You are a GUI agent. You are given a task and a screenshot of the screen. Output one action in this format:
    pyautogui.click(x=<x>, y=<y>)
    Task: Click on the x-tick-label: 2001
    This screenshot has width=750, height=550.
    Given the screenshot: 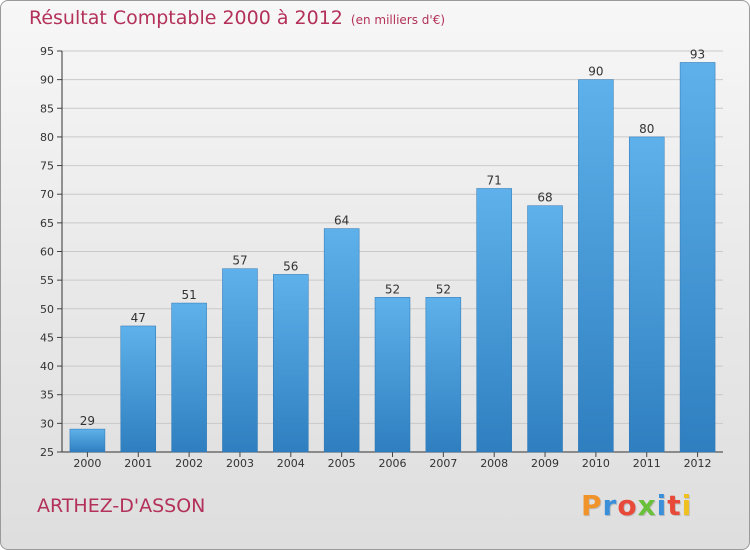 What is the action you would take?
    pyautogui.click(x=138, y=463)
    